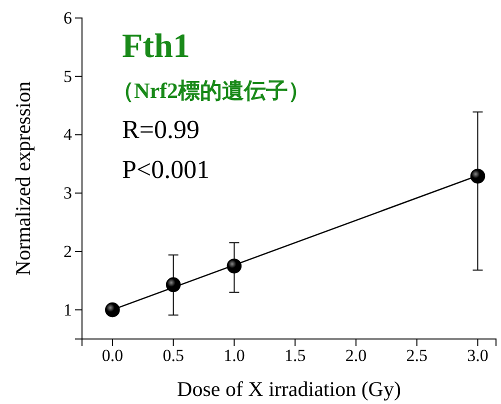 The image size is (501, 404). Describe the element at coordinates (156, 46) in the screenshot. I see `chart-title: Fth1` at that location.